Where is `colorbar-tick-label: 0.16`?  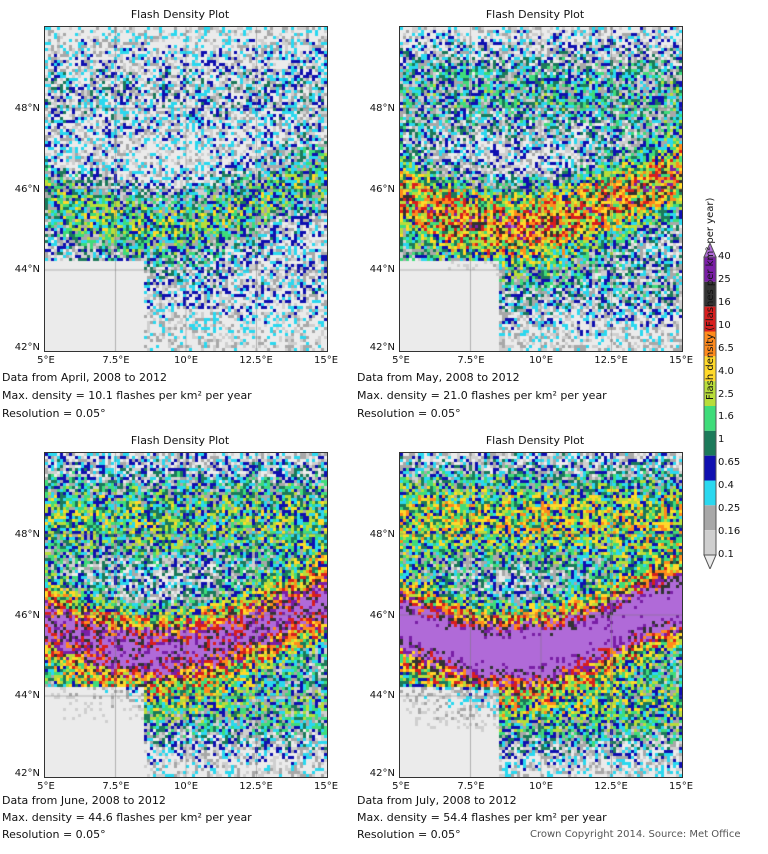
colorbar-tick-label: 0.16 is located at coordinates (729, 532).